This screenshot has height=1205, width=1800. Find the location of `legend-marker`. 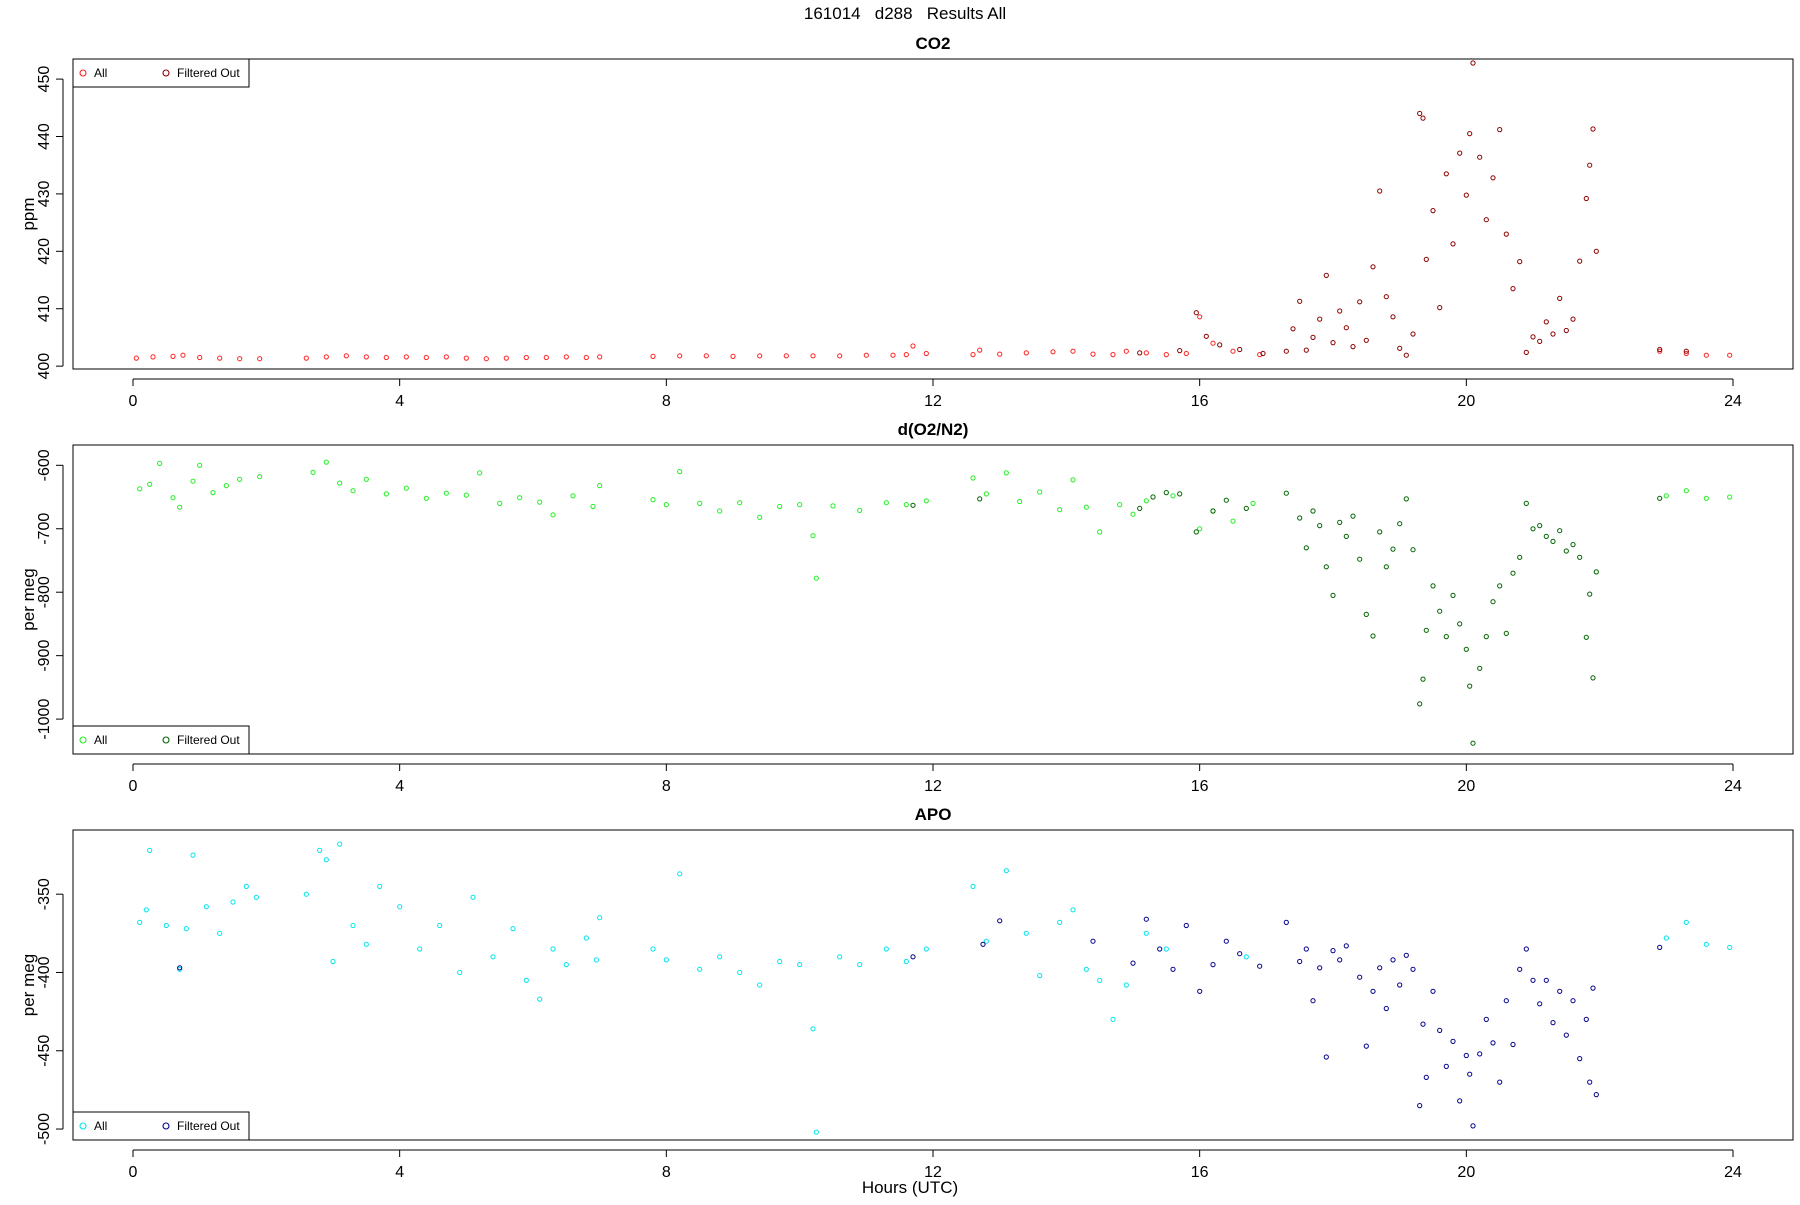

legend-marker is located at coordinates (166, 73).